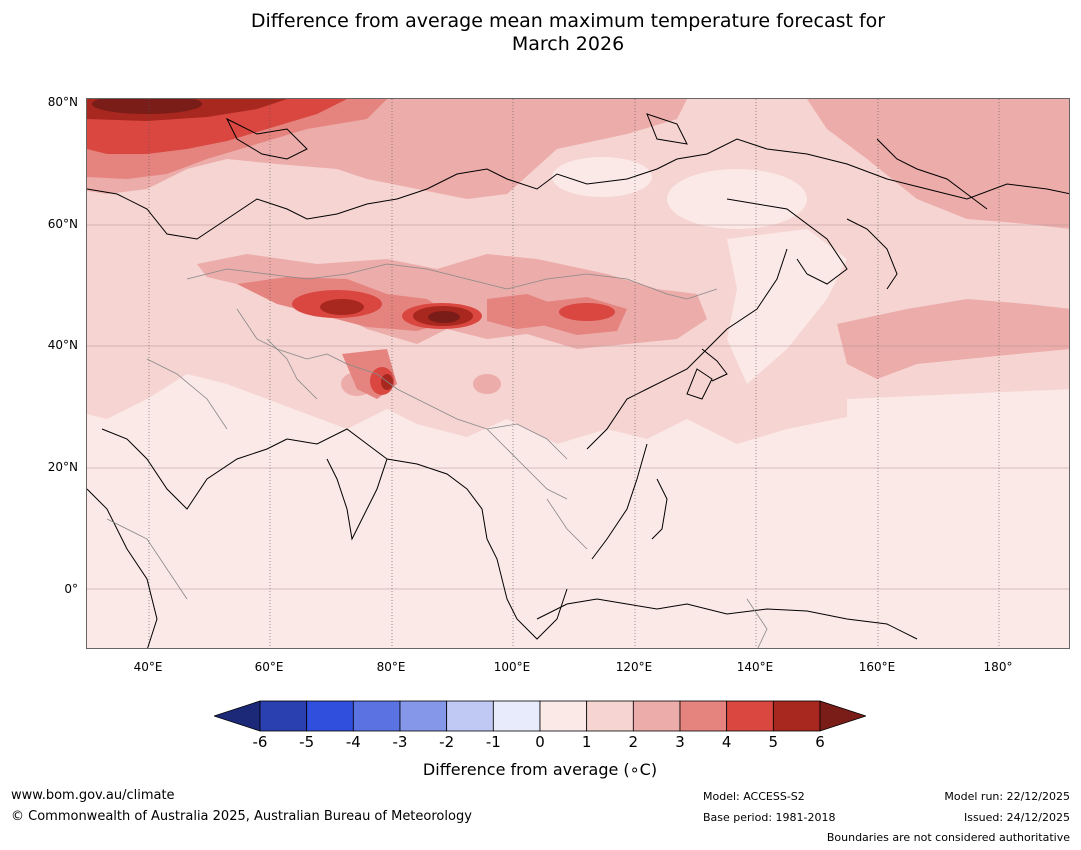  What do you see at coordinates (62, 467) in the screenshot?
I see `lat-label-20n: 20°N` at bounding box center [62, 467].